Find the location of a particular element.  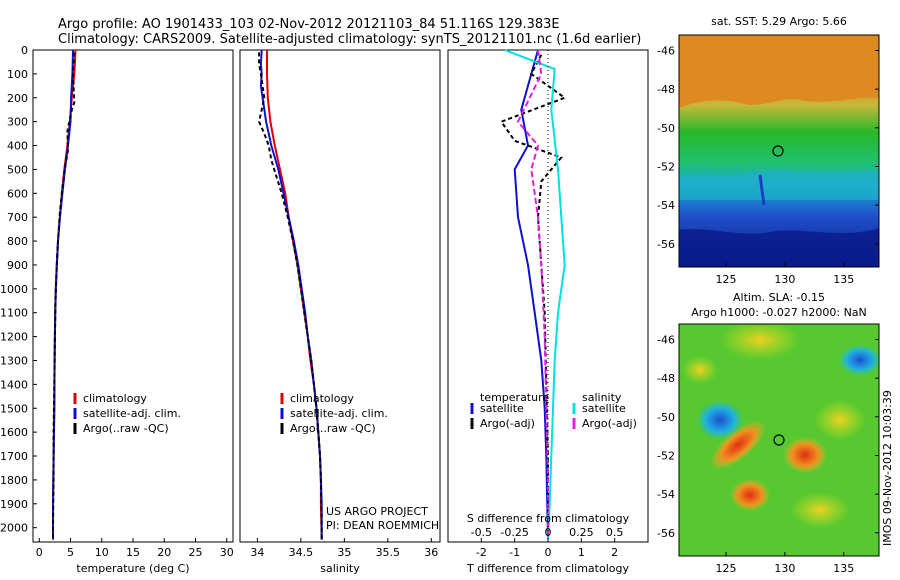

y-tick-label: 800 is located at coordinates (17, 241).